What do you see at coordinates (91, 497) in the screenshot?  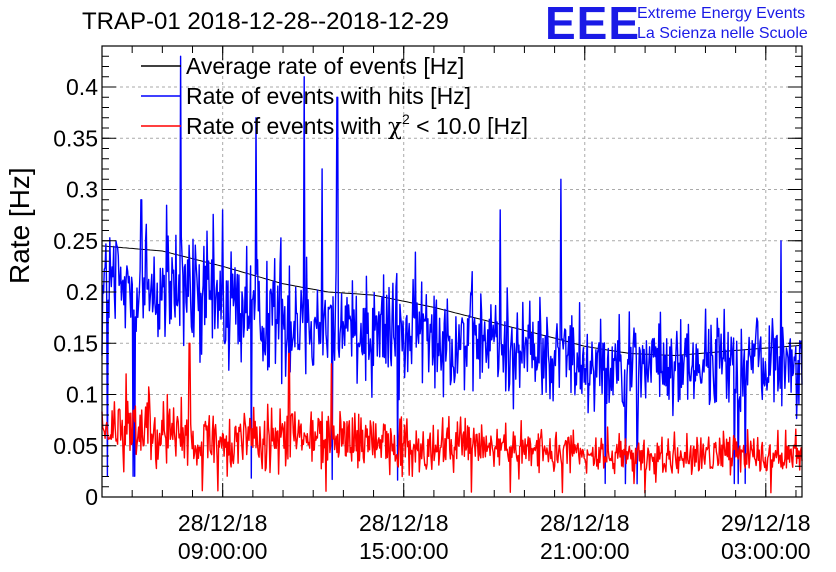 I see `y-tick-label: 0` at bounding box center [91, 497].